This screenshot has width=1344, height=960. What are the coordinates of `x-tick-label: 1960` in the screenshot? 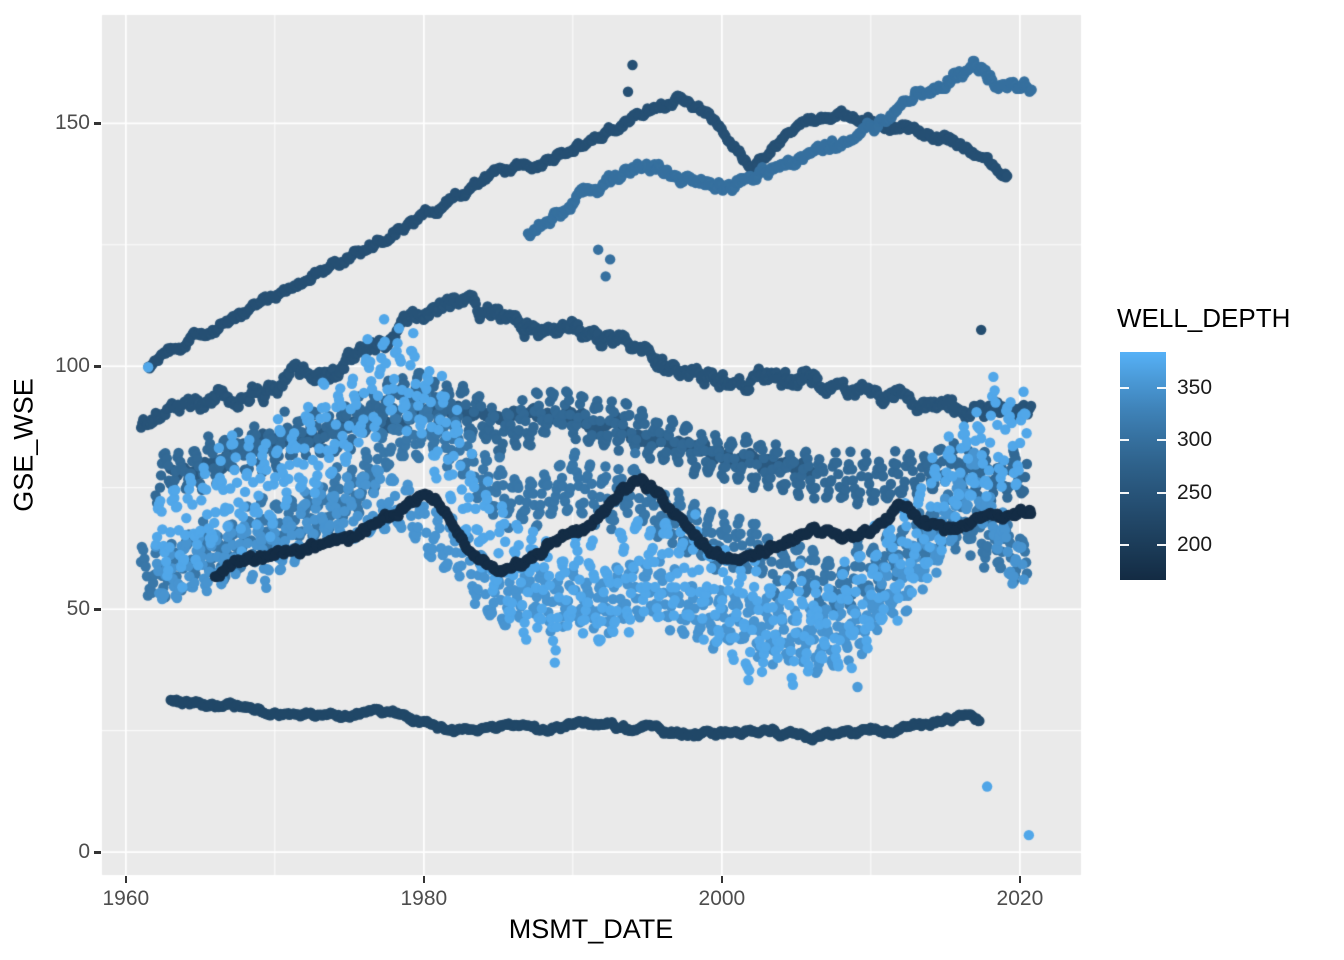 It's located at (126, 898).